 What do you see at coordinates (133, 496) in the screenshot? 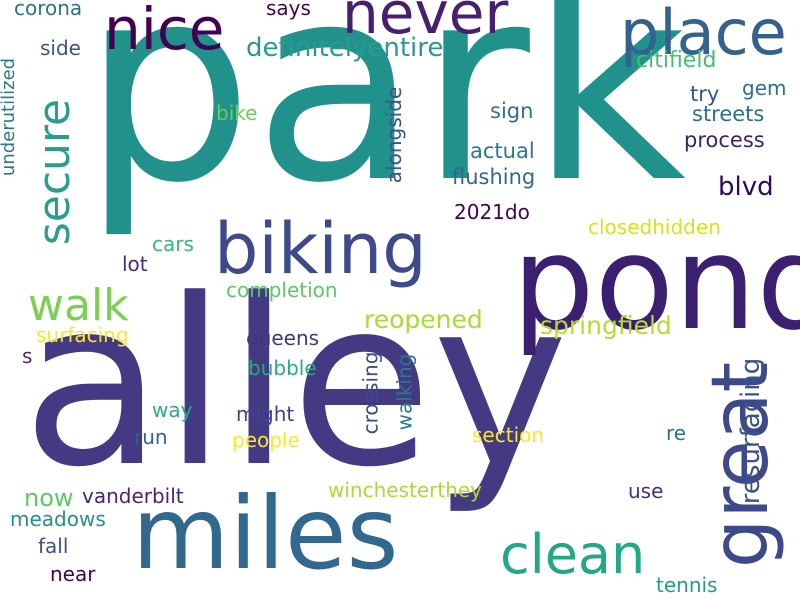
I see `word-vanderbilt: vanderbilt` at bounding box center [133, 496].